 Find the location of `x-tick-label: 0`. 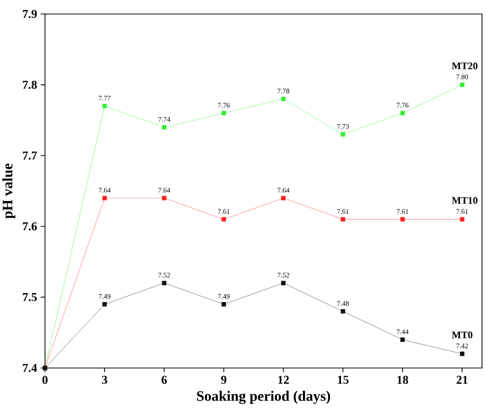

x-tick-label: 0 is located at coordinates (45, 380).